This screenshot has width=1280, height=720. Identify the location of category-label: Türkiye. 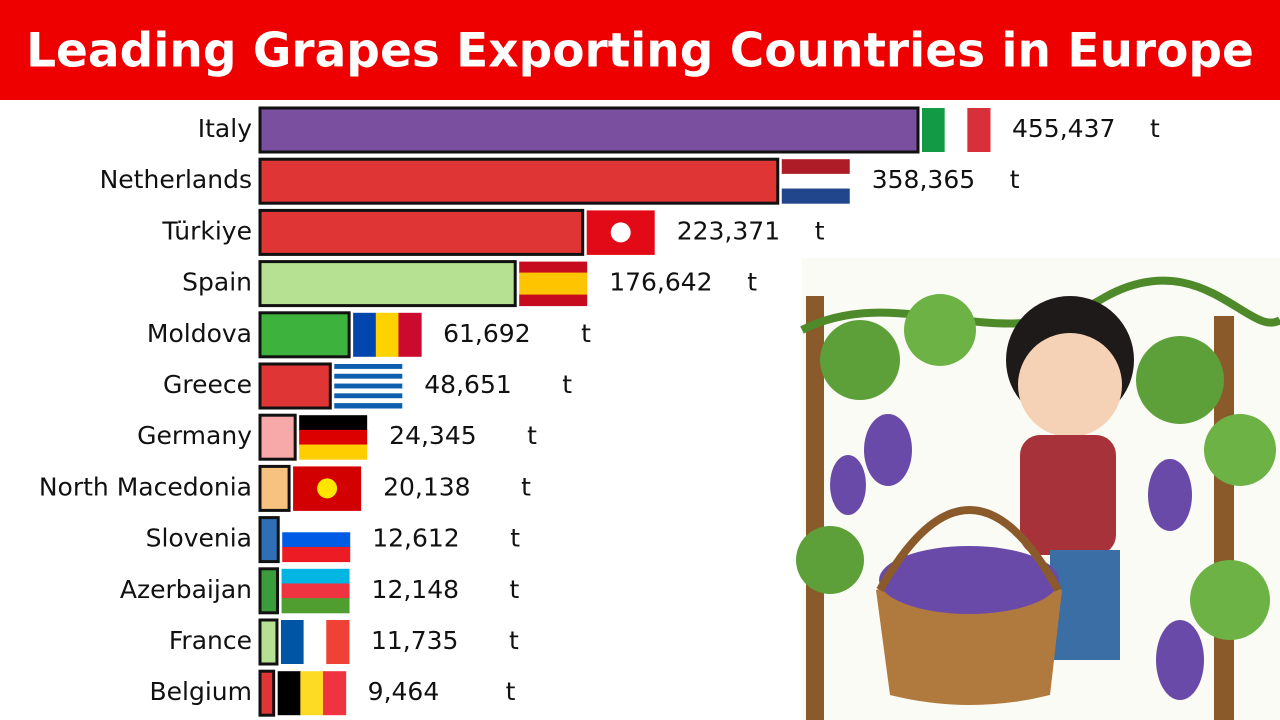
(206, 230).